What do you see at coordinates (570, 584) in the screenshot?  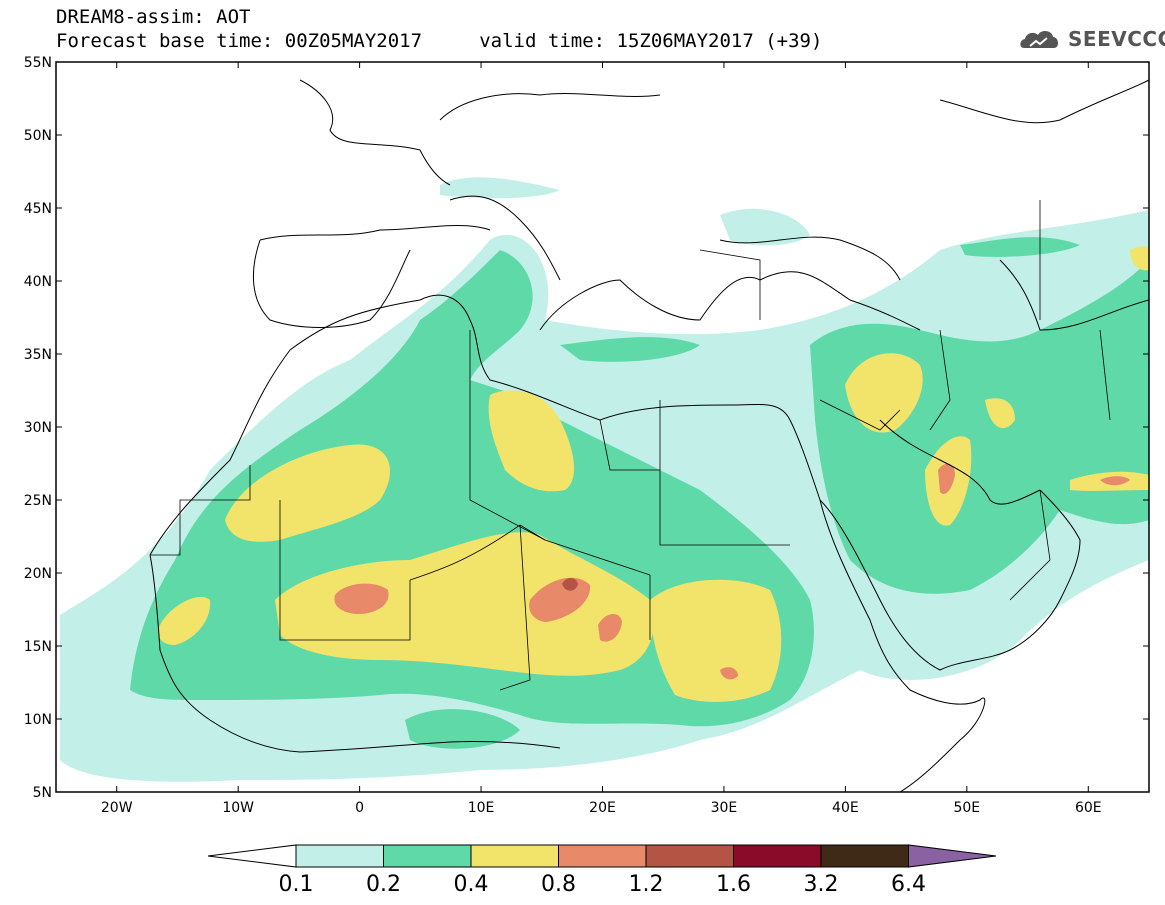 I see `aot-level-1.2` at bounding box center [570, 584].